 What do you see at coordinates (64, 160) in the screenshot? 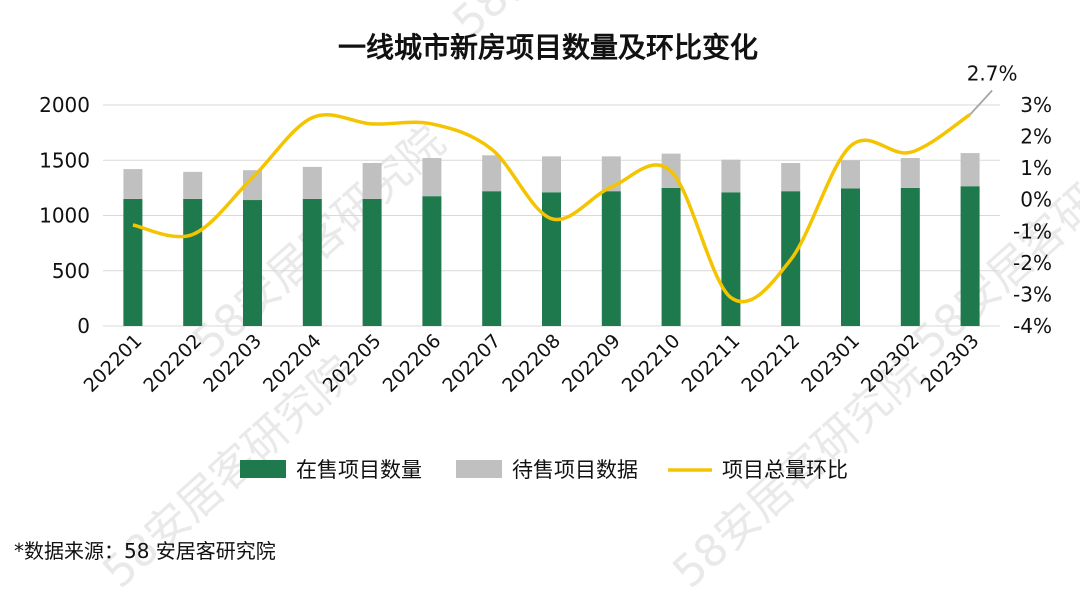
I see `left-tick-label: 1500` at bounding box center [64, 160].